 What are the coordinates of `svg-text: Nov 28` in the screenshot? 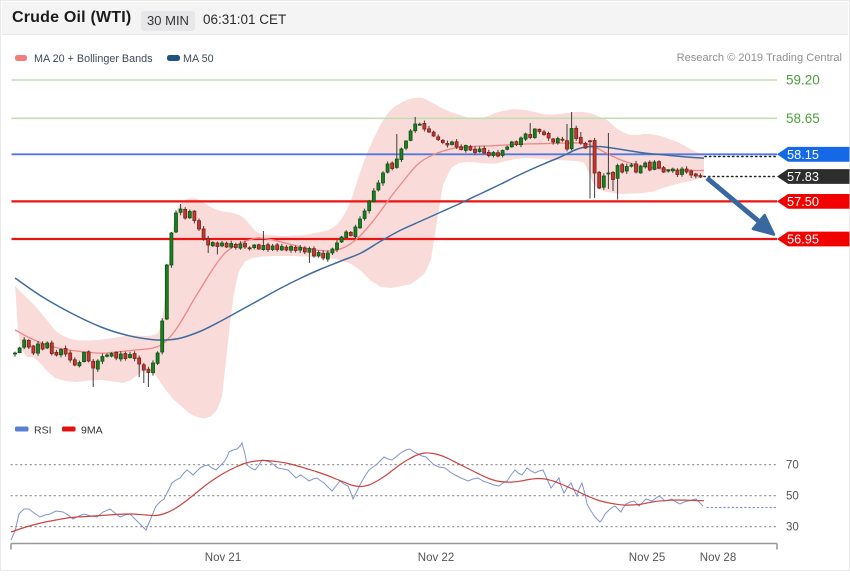 It's located at (718, 558).